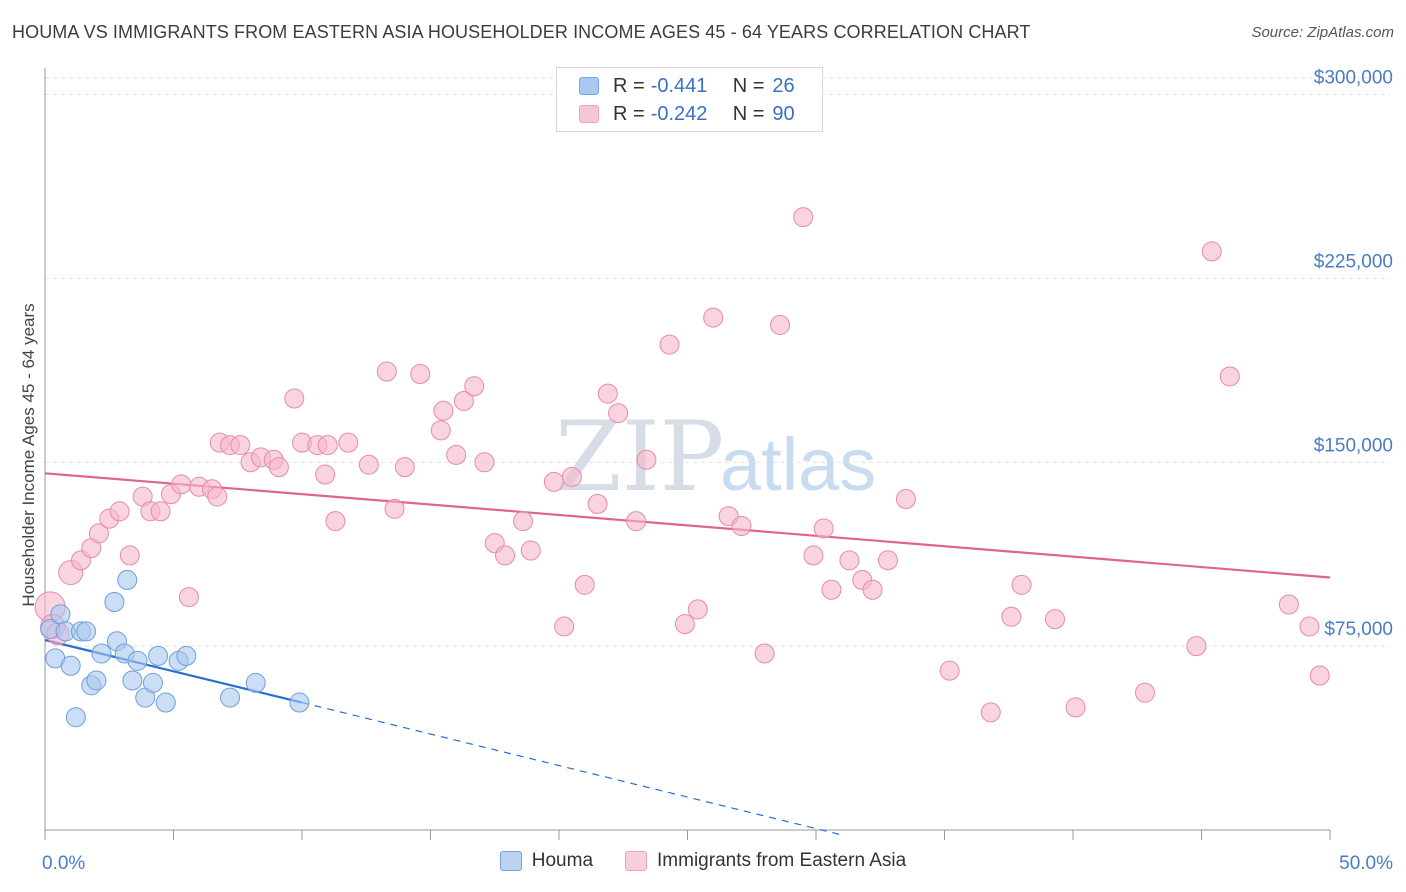  What do you see at coordinates (1353, 261) in the screenshot?
I see `y-tick-label: $225,000` at bounding box center [1353, 261].